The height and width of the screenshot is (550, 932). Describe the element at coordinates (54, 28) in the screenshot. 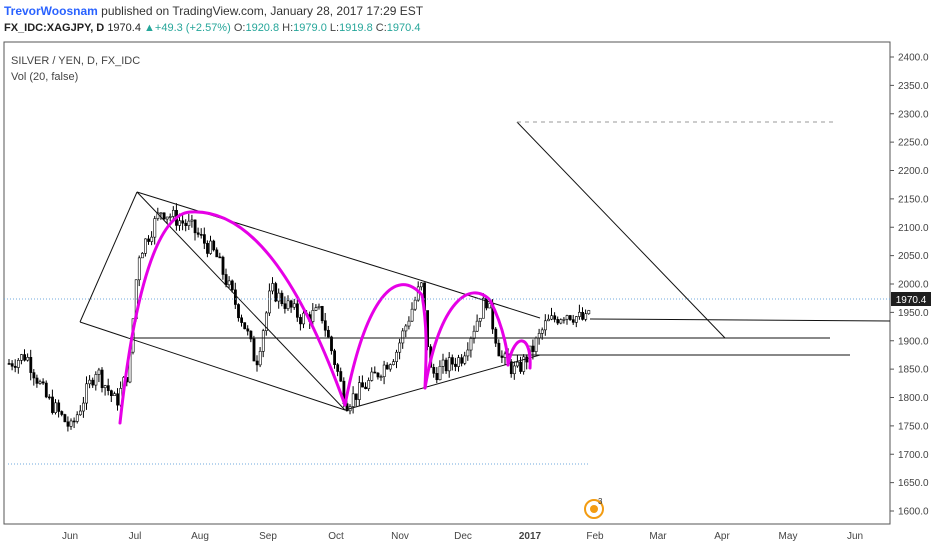

I see `symbol-label: FX_IDC:XAGJPY, D` at that location.